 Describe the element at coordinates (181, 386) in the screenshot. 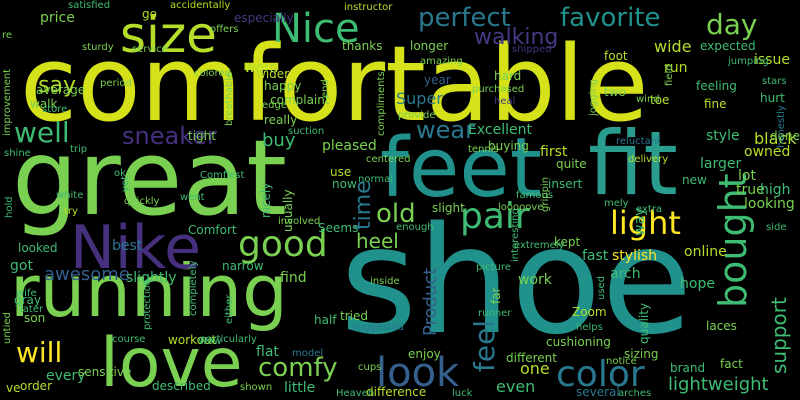

I see `word: described` at that location.